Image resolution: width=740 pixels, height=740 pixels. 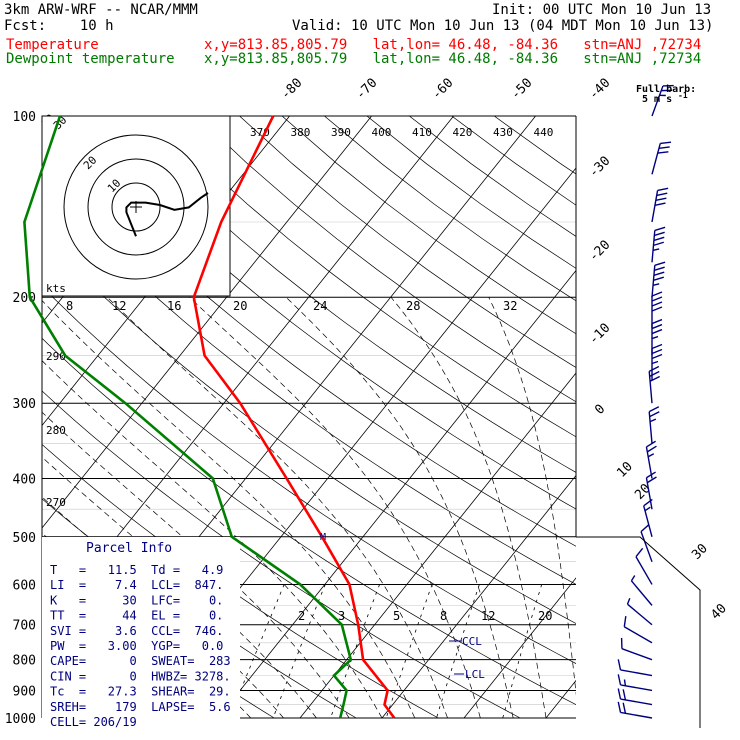 I want to click on pressure-label: 800, so click(x=24, y=661).